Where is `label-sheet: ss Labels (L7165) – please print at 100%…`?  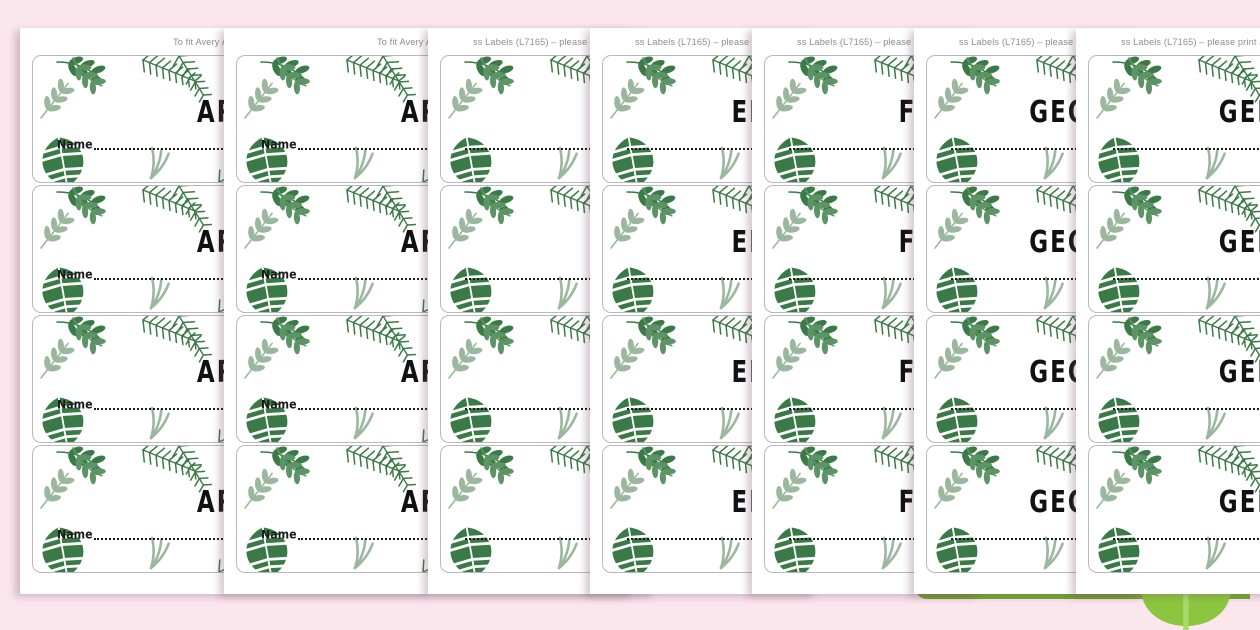 label-sheet: ss Labels (L7165) – please print at 100%… is located at coordinates (1168, 311).